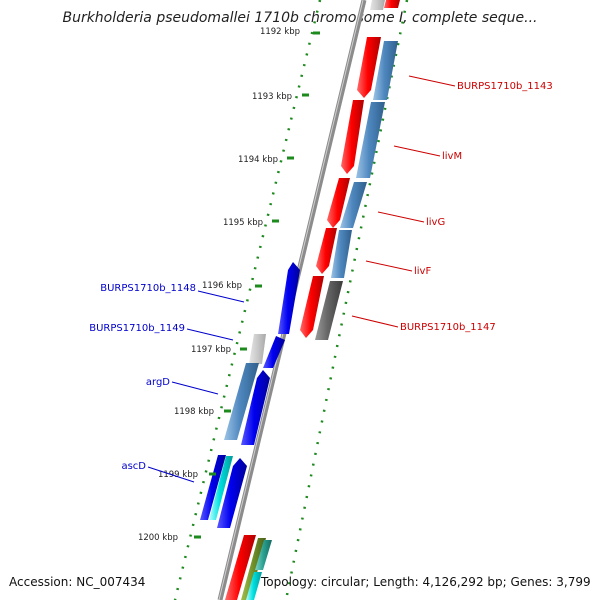  What do you see at coordinates (452, 156) in the screenshot?
I see `gene-label: livM` at bounding box center [452, 156].